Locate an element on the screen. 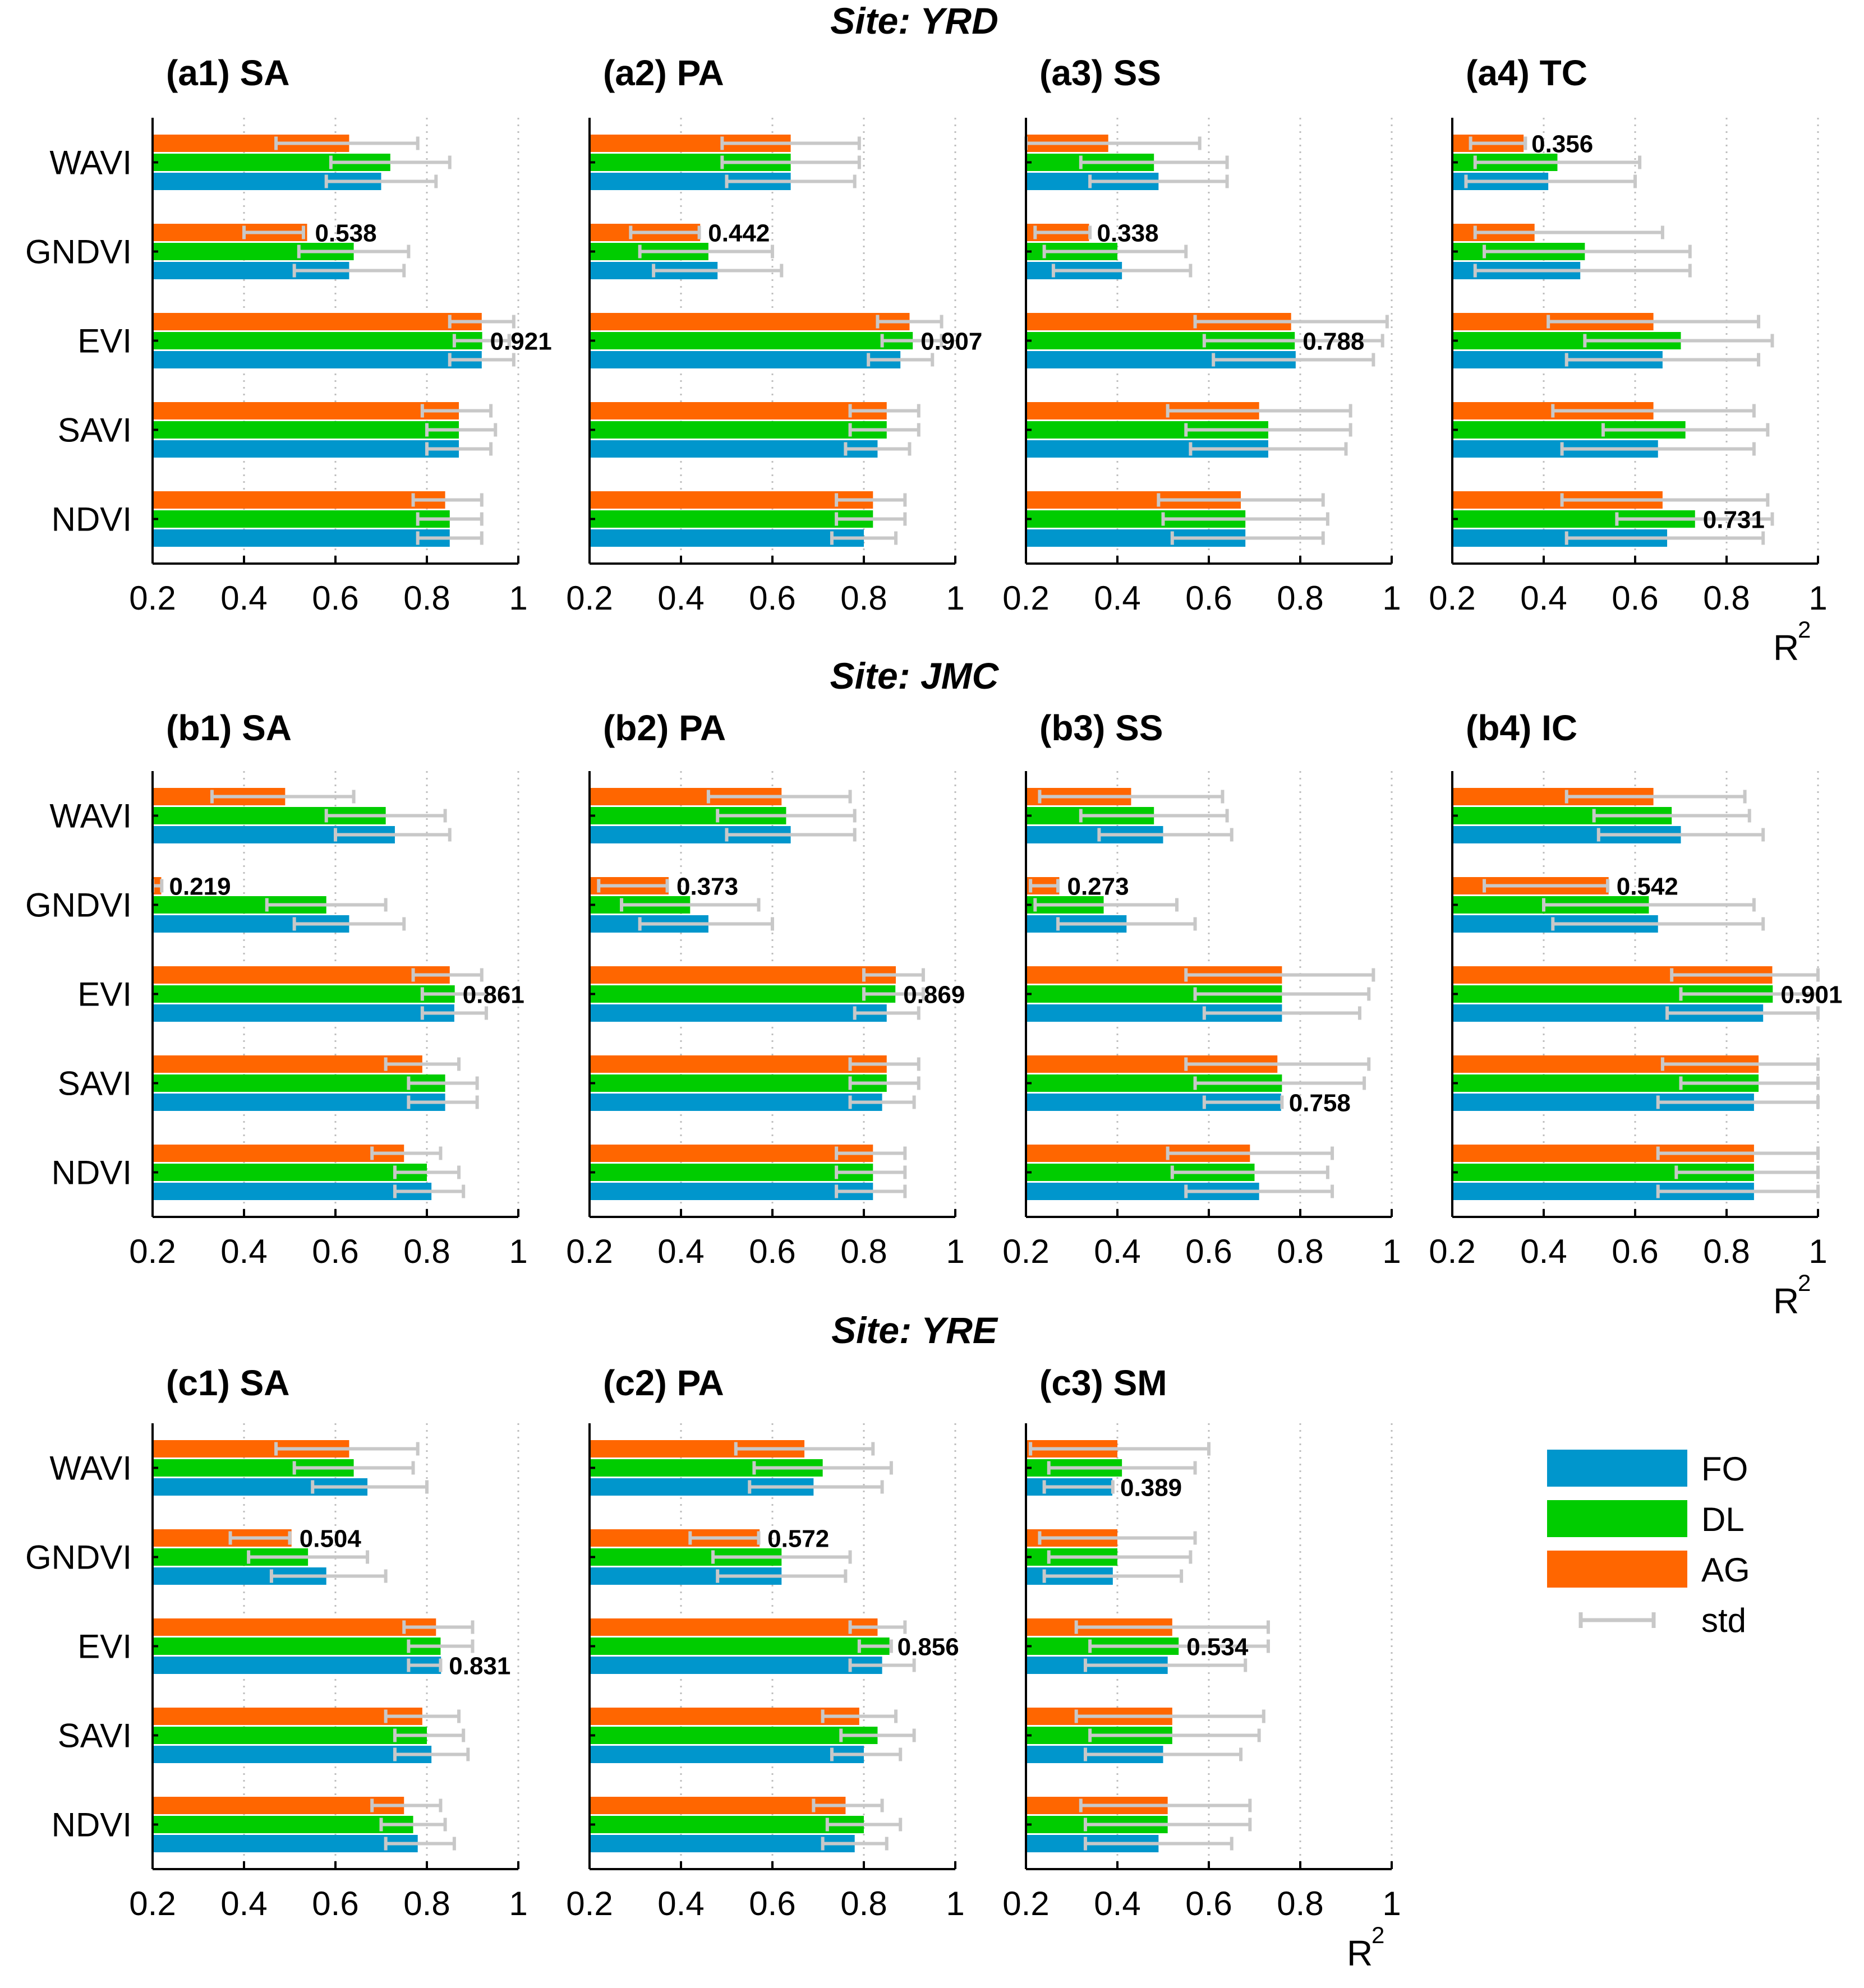 Image resolution: width=1864 pixels, height=1988 pixels. axis-unit: R2 is located at coordinates (1792, 642).